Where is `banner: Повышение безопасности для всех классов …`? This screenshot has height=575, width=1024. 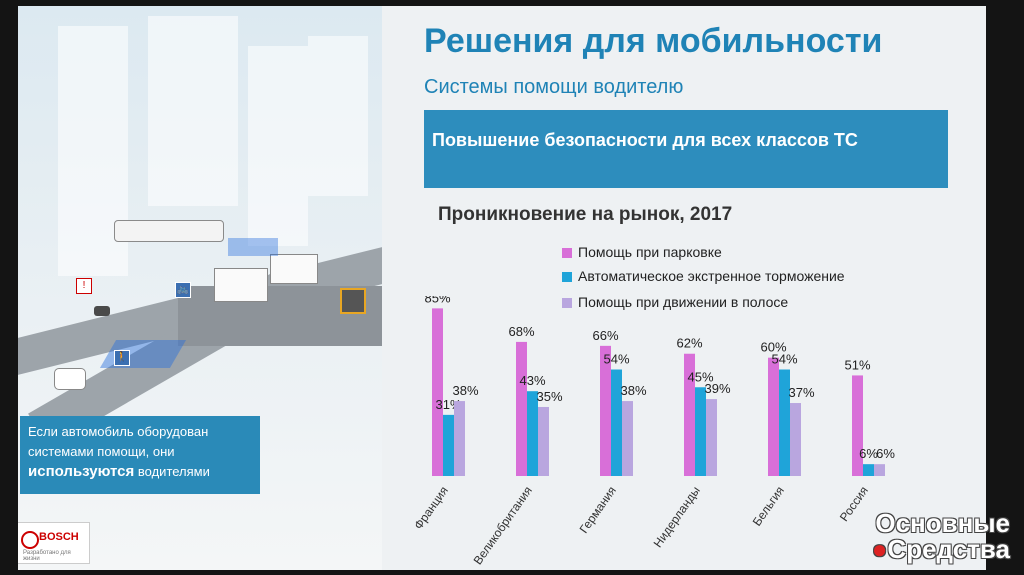
banner: Повышение безопасности для всех классов … is located at coordinates (686, 149).